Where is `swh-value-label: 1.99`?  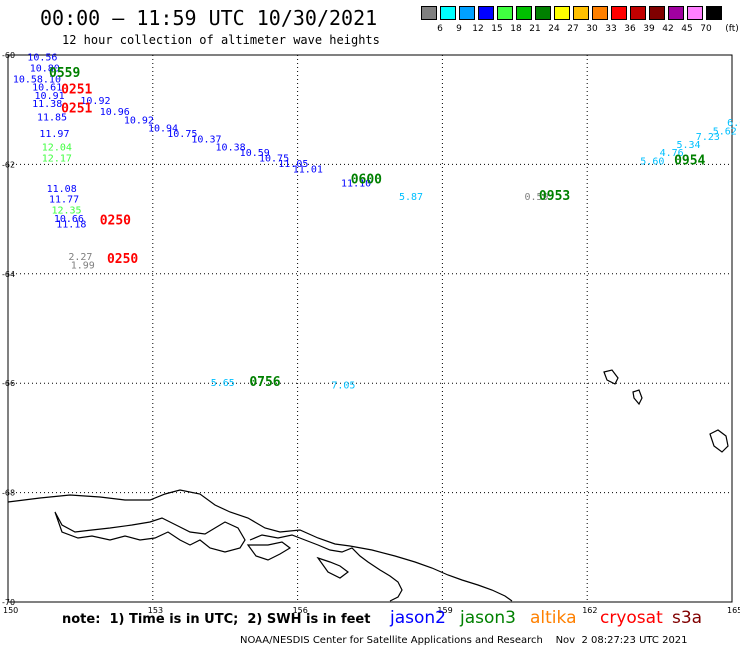
swh-value-label: 1.99 is located at coordinates (83, 265).